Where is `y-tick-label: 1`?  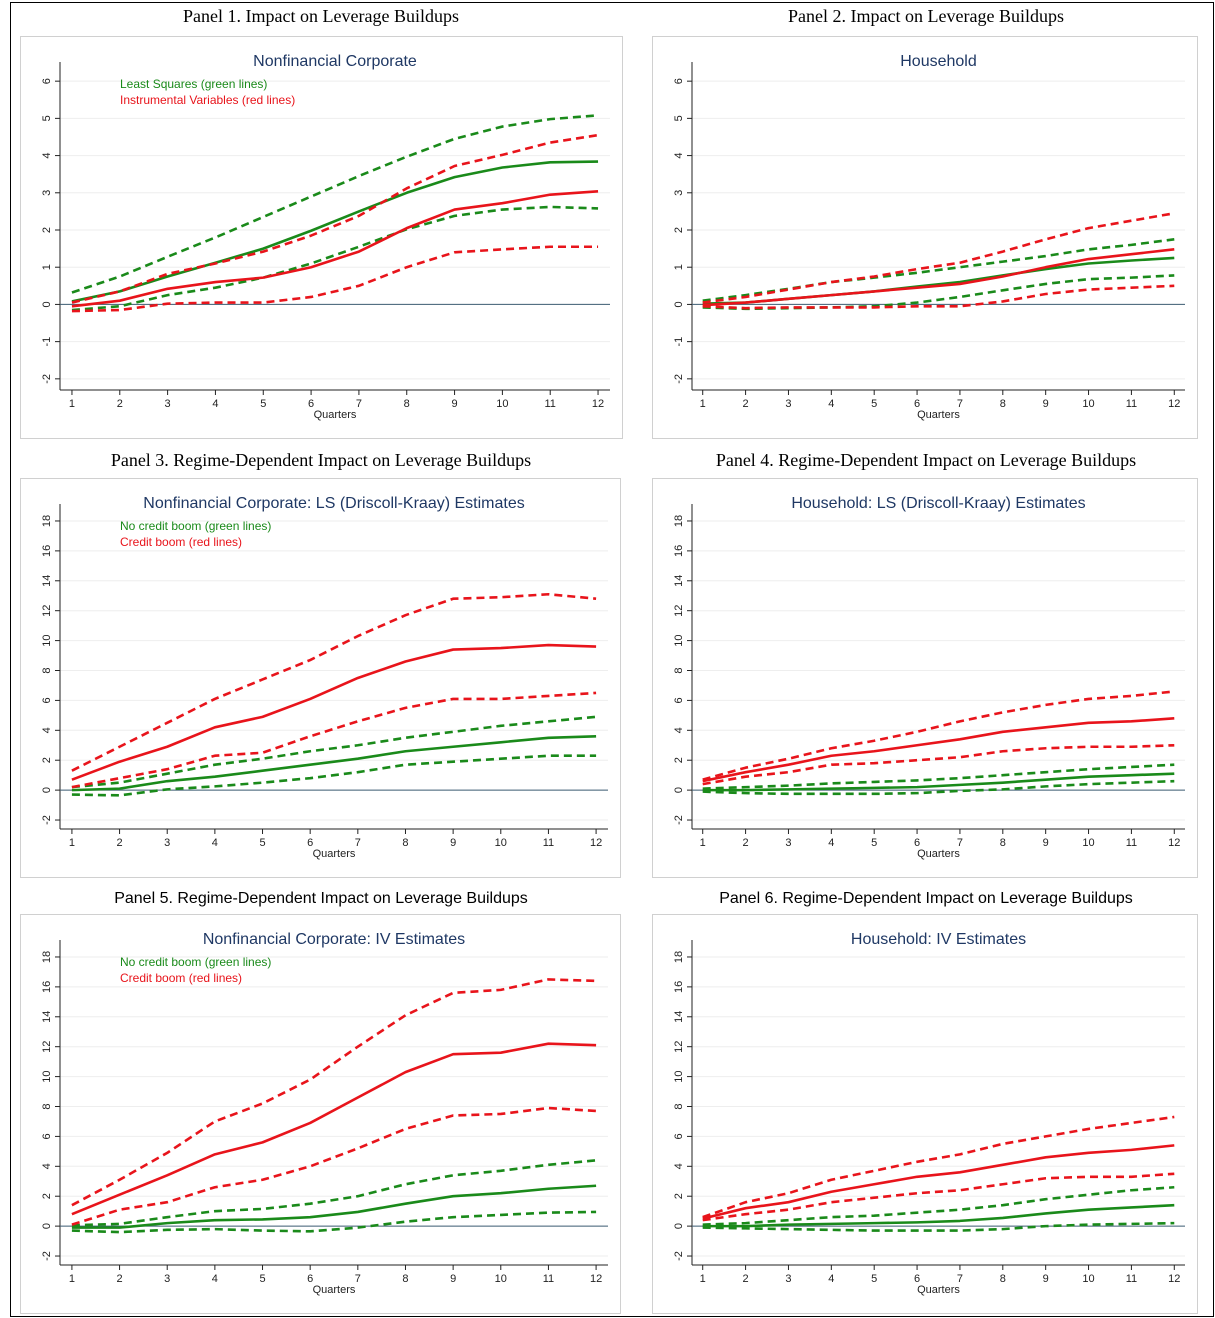
y-tick-label: 1 is located at coordinates (47, 267).